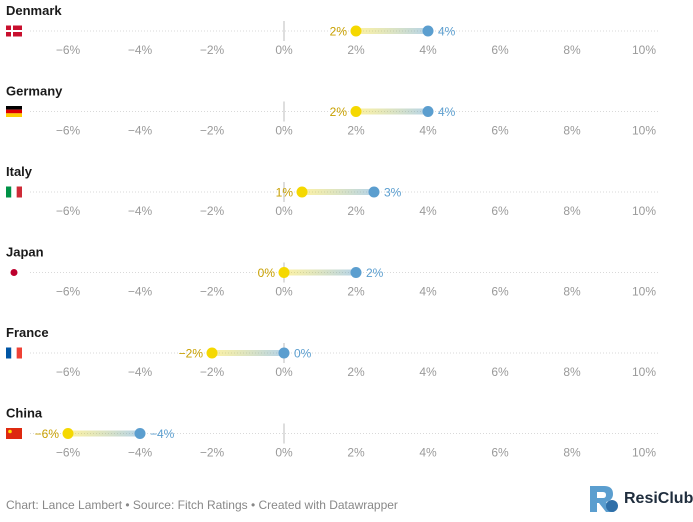  Describe the element at coordinates (24, 413) in the screenshot. I see `country-label: China` at that location.